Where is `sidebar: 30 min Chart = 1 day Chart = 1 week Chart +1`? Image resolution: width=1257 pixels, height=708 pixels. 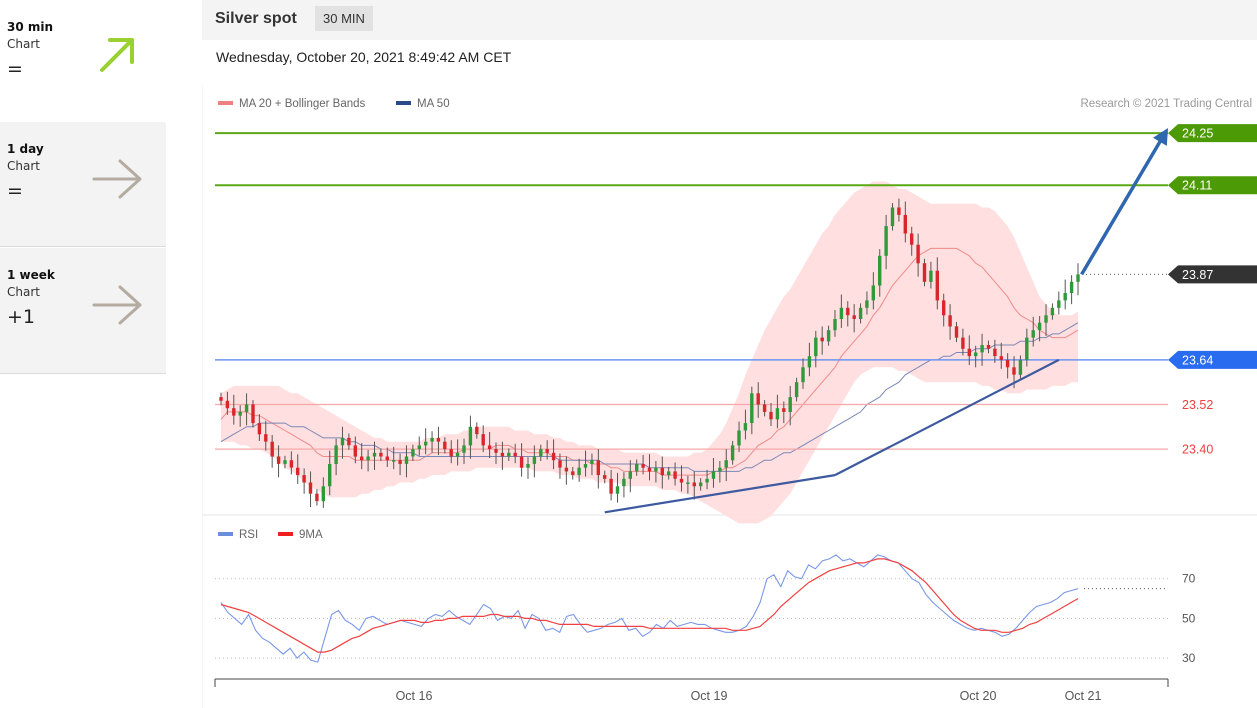
sidebar: 30 min Chart = 1 day Chart = 1 week Chart +1 is located at coordinates (83, 187).